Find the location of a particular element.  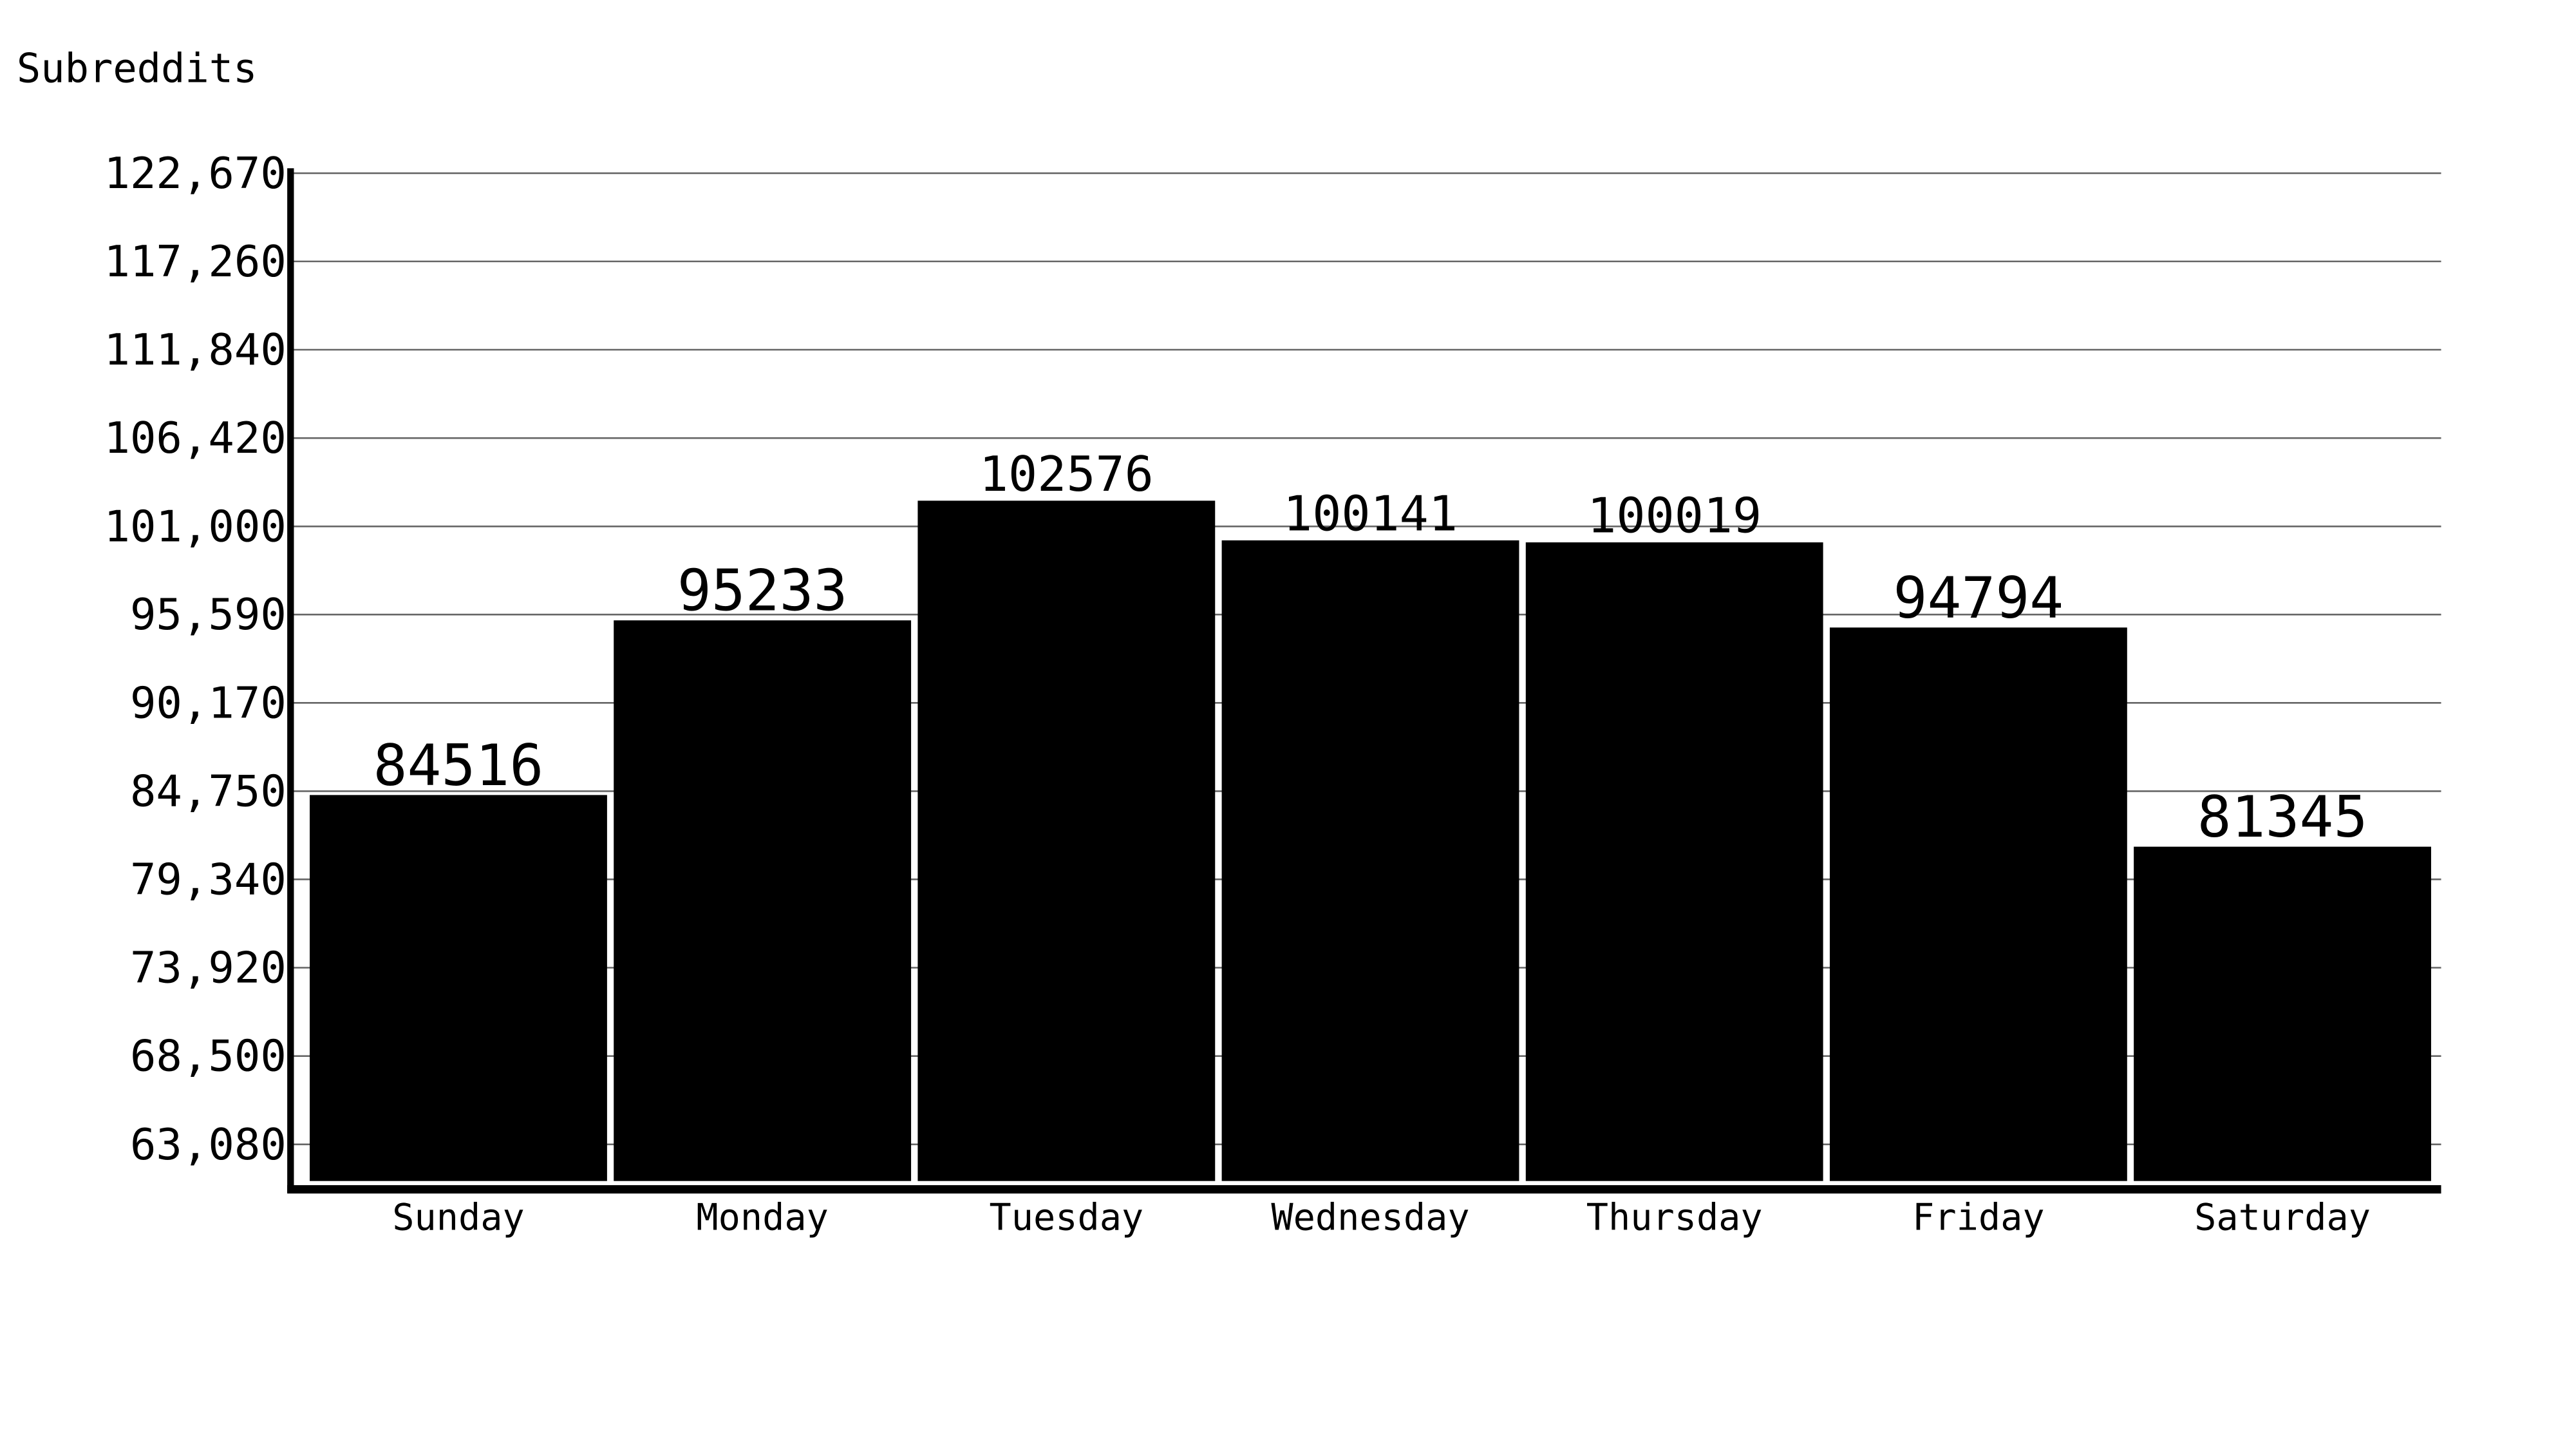

data-label: 81345 is located at coordinates (2282, 817).